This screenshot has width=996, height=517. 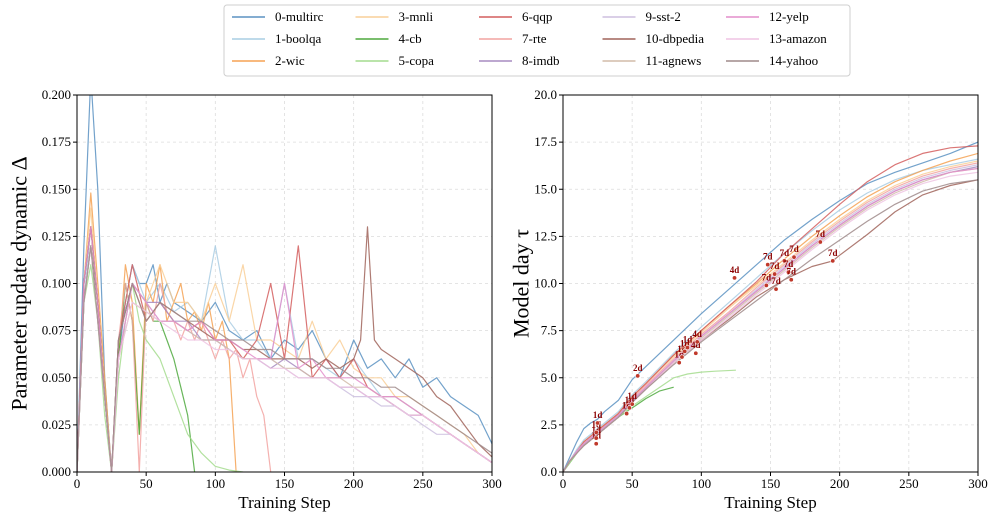 I want to click on left-y-tick-label: 0.100, so click(x=56, y=283).